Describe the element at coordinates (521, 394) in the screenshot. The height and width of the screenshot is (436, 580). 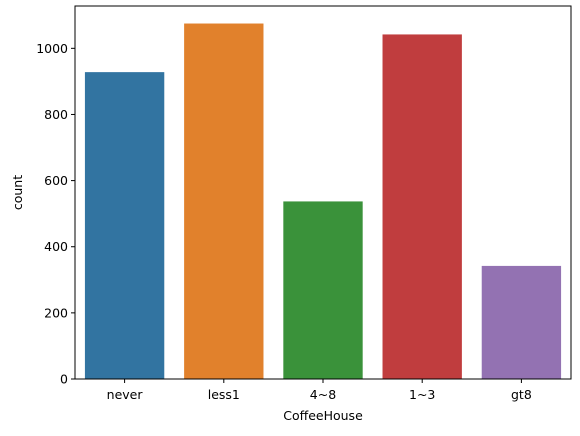
I see `x-tick-label-gt8: gt8` at that location.